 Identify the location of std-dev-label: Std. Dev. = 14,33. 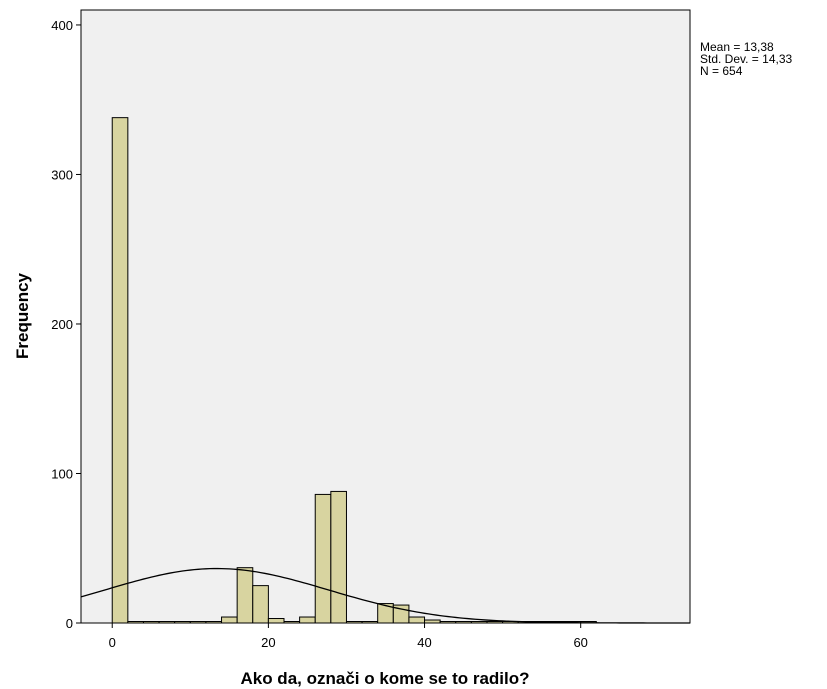
(746, 59).